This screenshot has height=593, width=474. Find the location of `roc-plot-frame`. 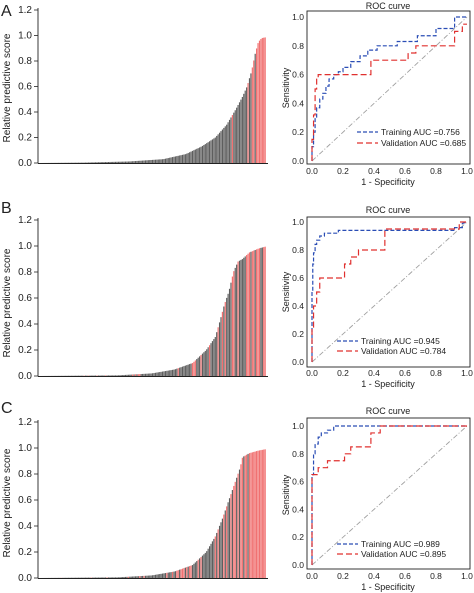

roc-plot-frame is located at coordinates (388, 493).